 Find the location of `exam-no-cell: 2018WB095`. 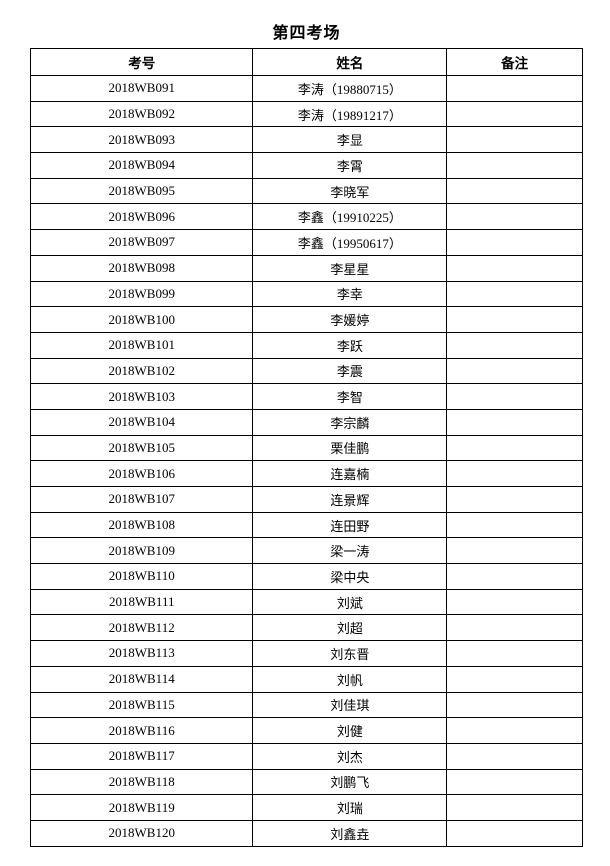

exam-no-cell: 2018WB095 is located at coordinates (141, 191).